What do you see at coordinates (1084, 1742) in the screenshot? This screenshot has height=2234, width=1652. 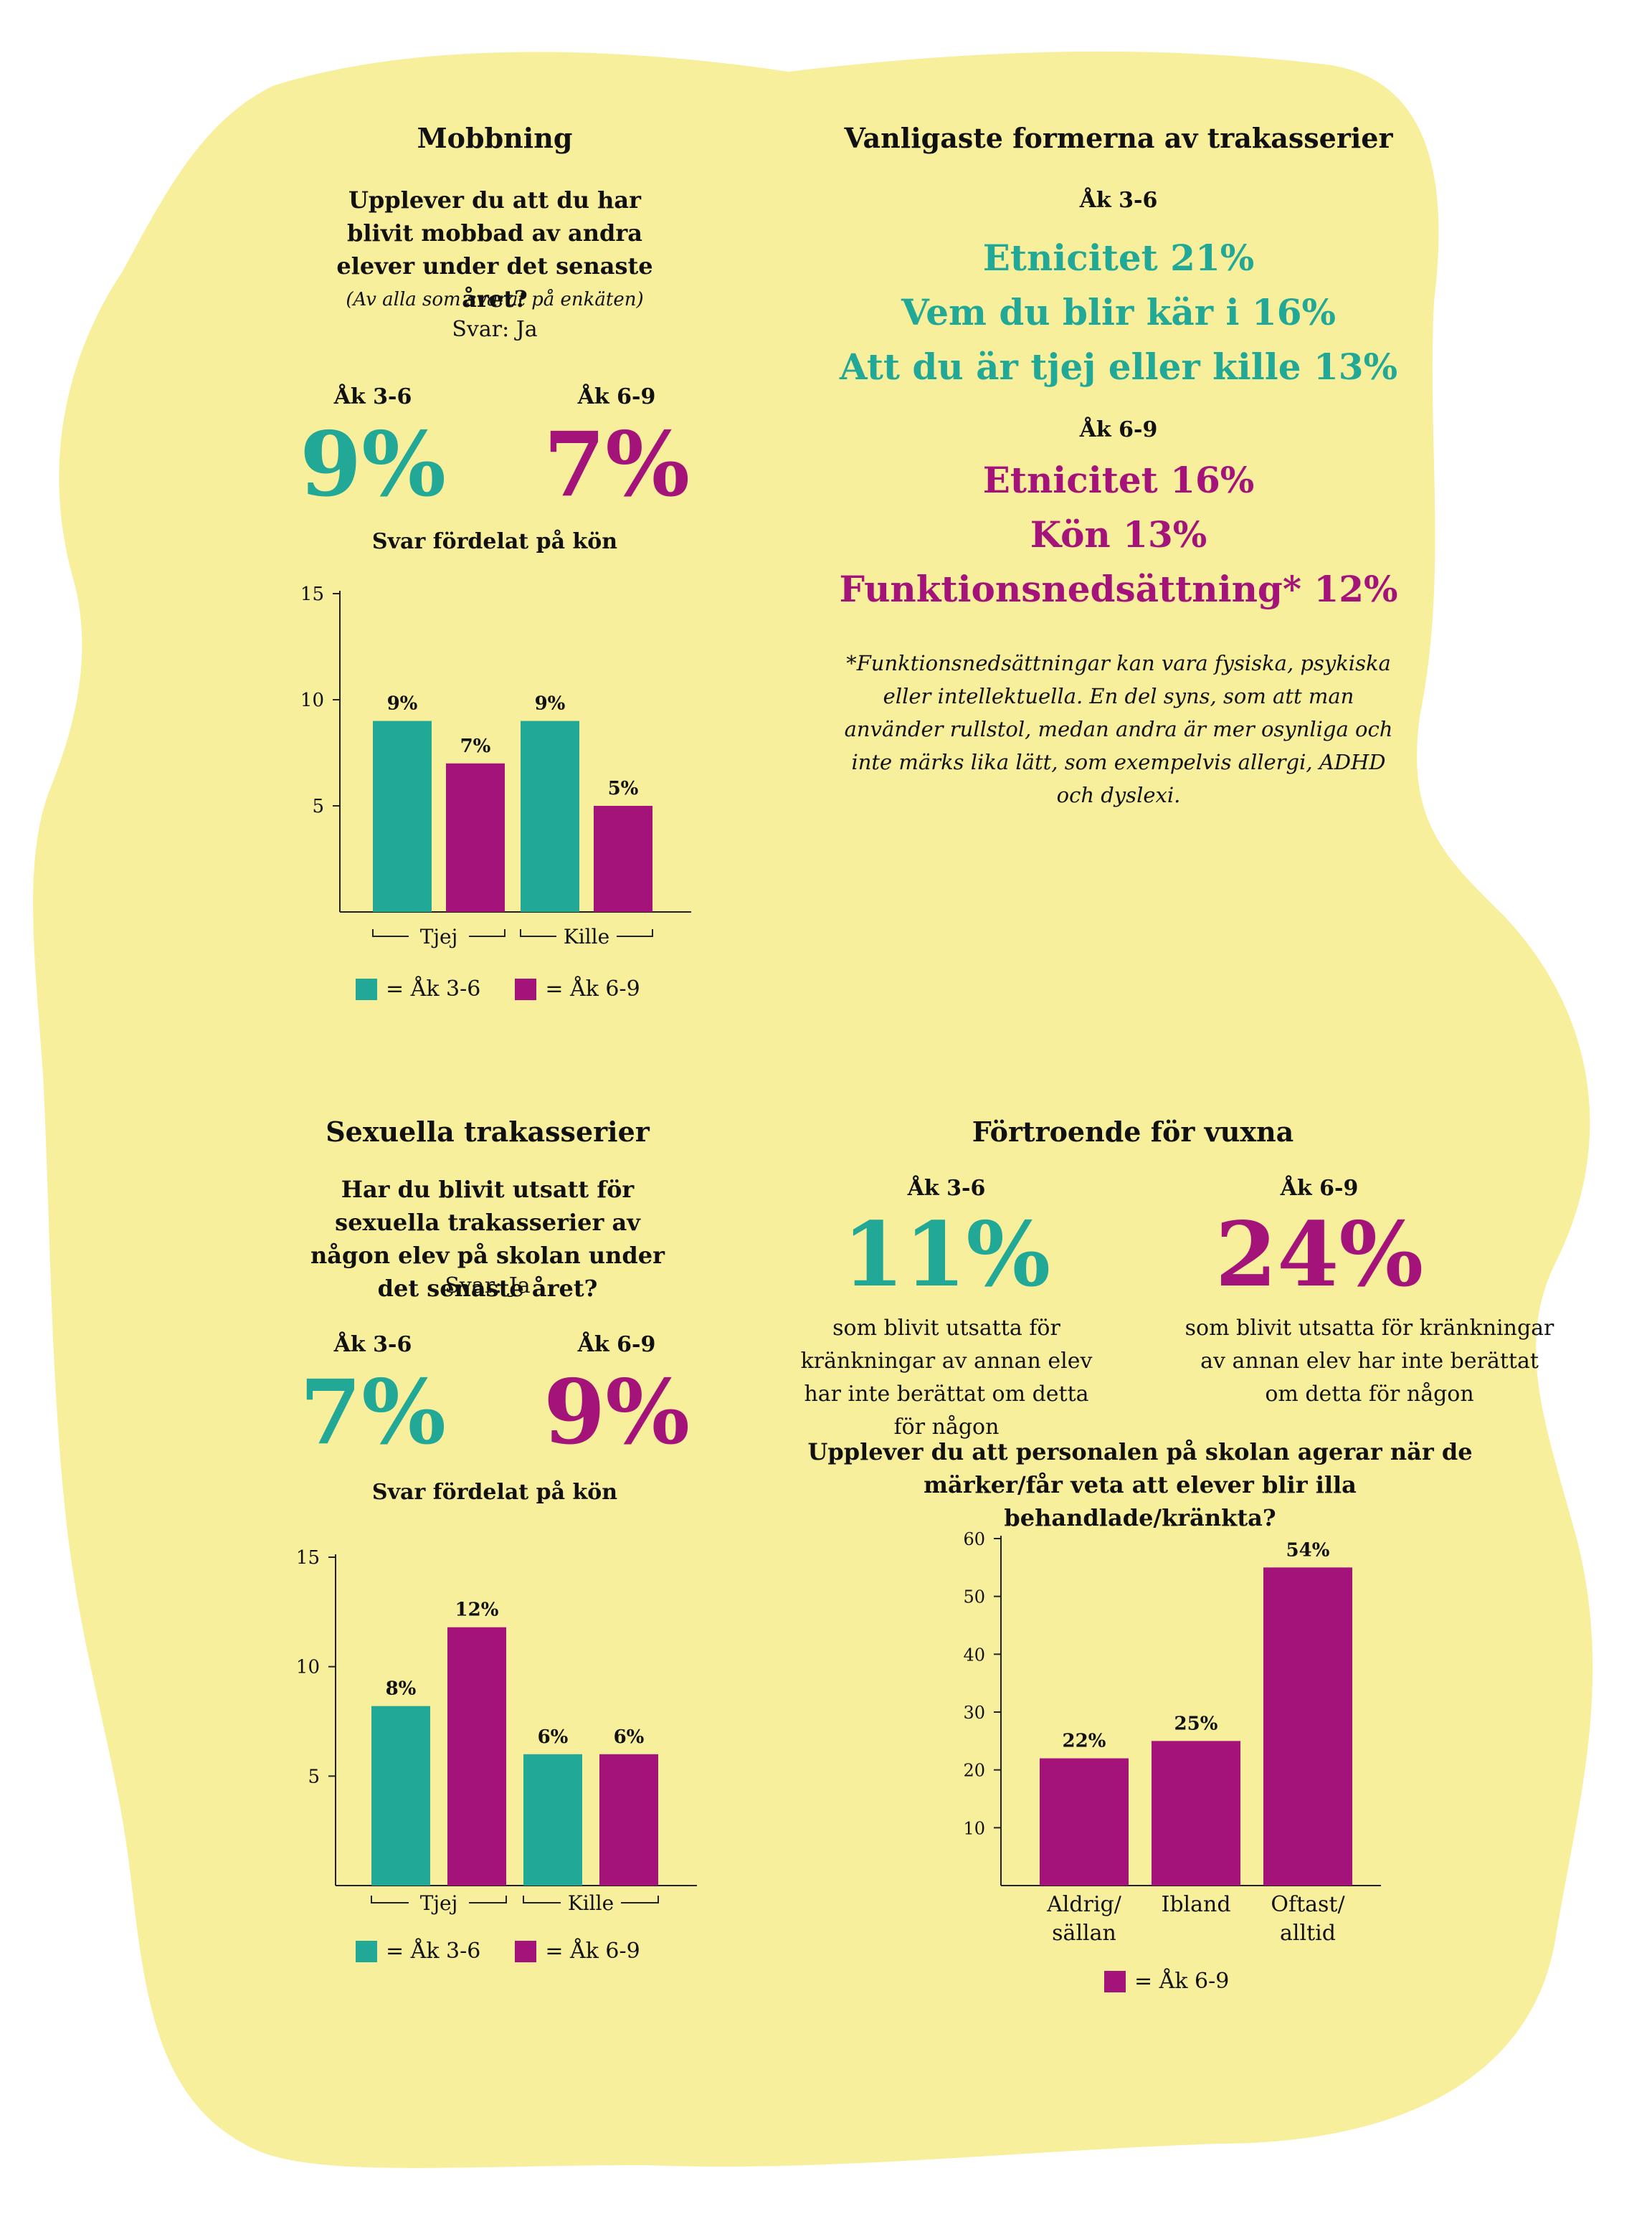 I see `bar-value-label: 22%` at bounding box center [1084, 1742].